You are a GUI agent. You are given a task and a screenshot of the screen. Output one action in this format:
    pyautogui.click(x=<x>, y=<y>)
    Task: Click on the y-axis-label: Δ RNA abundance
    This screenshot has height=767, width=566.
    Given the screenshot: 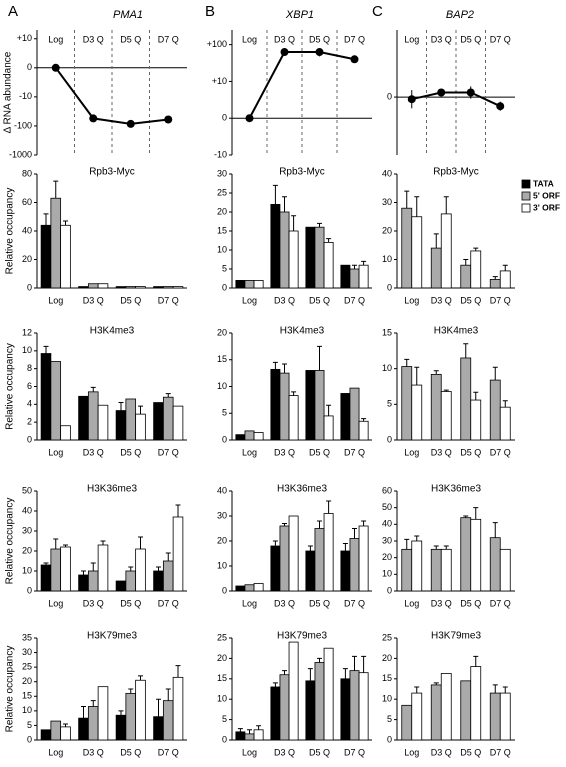 What is the action you would take?
    pyautogui.click(x=8, y=92)
    